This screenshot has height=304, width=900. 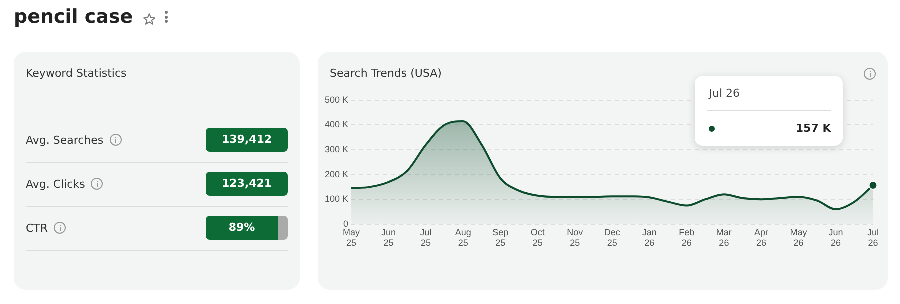 What do you see at coordinates (336, 99) in the screenshot?
I see `y-tick-label: 500 K` at bounding box center [336, 99].